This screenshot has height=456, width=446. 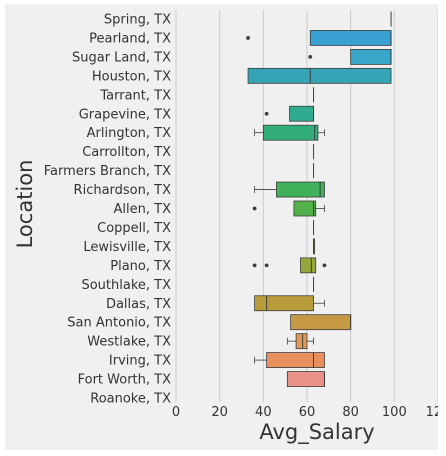 What do you see at coordinates (130, 399) in the screenshot?
I see `y-tick-label: Roanoke, TX` at bounding box center [130, 399].